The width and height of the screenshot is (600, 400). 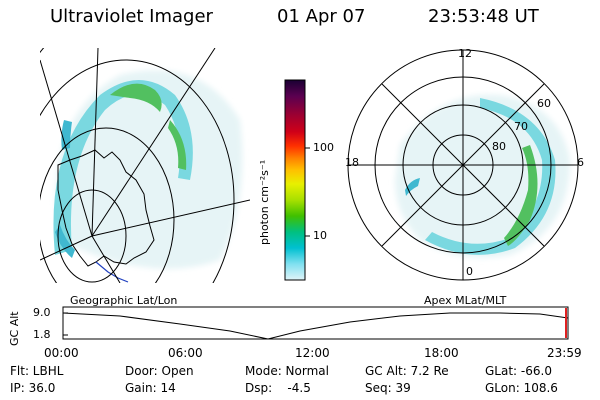 I want to click on date-label: 01 Apr 07, so click(x=321, y=16).